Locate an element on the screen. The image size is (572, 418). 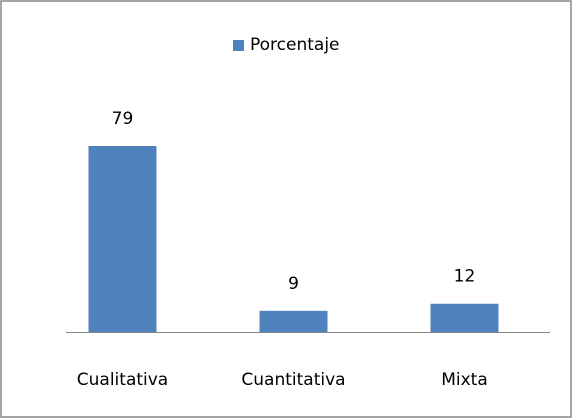
x-tick-label: Cuantitativa is located at coordinates (293, 380).